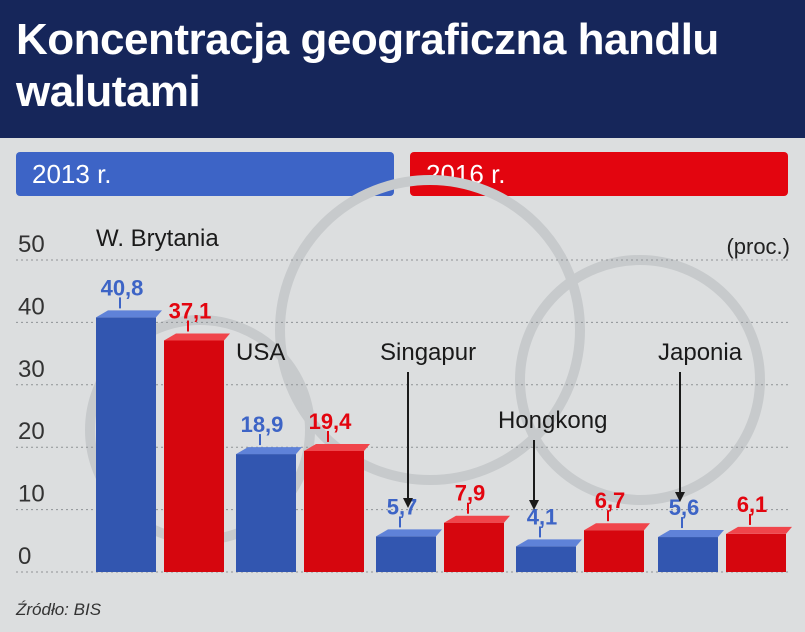  Describe the element at coordinates (552, 420) in the screenshot. I see `category-label: Hongkong` at that location.